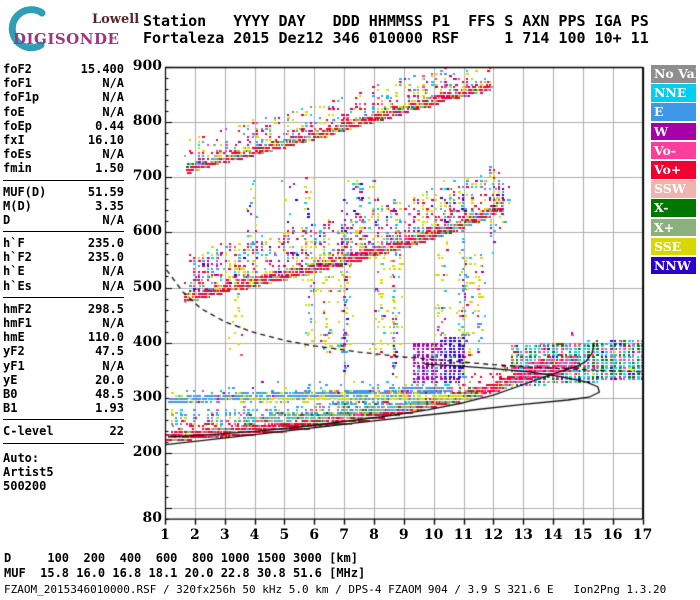 This screenshot has height=600, width=700. Describe the element at coordinates (673, 265) in the screenshot. I see `legend-item-nnw: NNW` at that location.